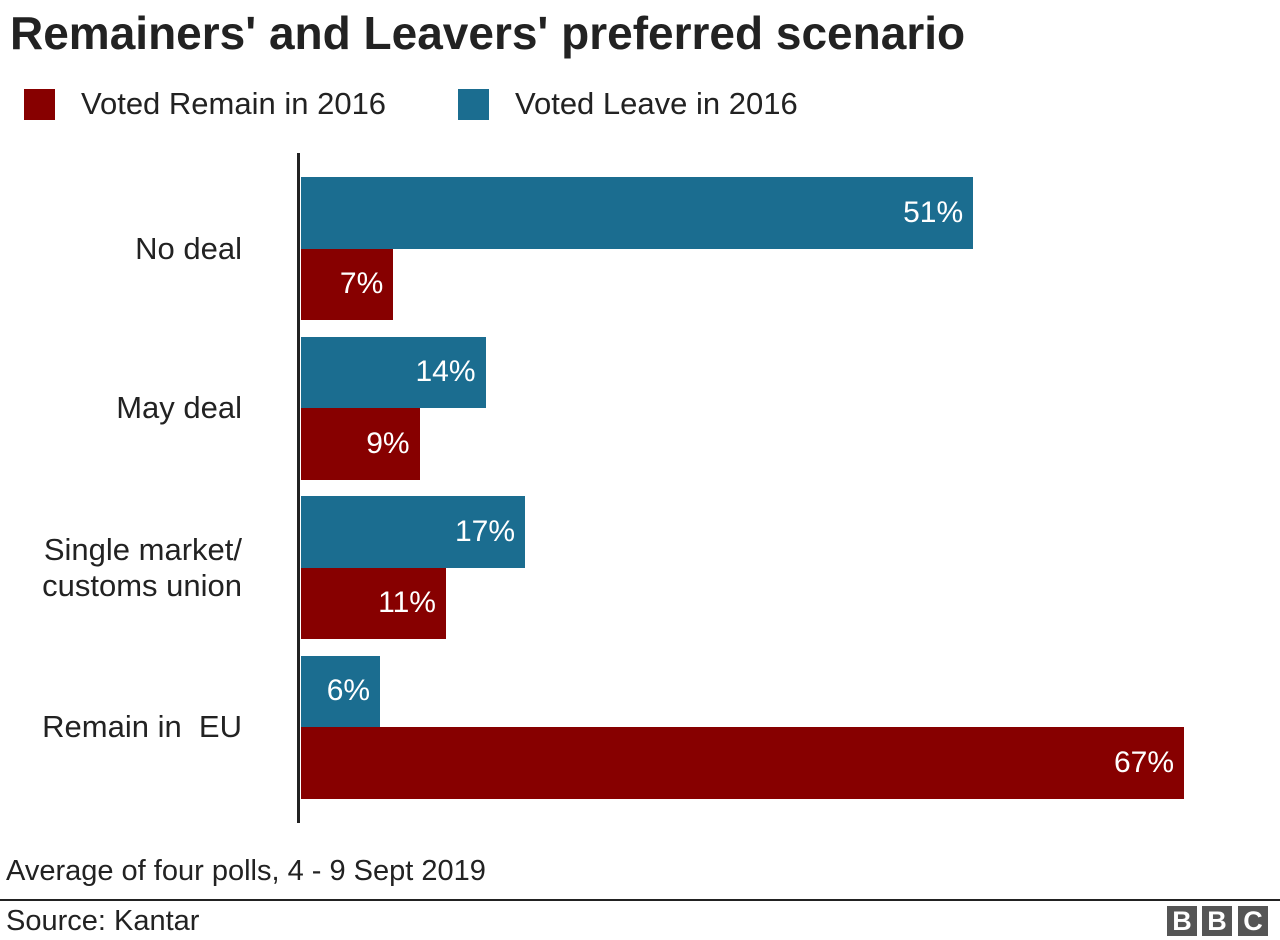  I want to click on footnote: Average of four polls, 4 - 9 Sept 2019, so click(246, 871).